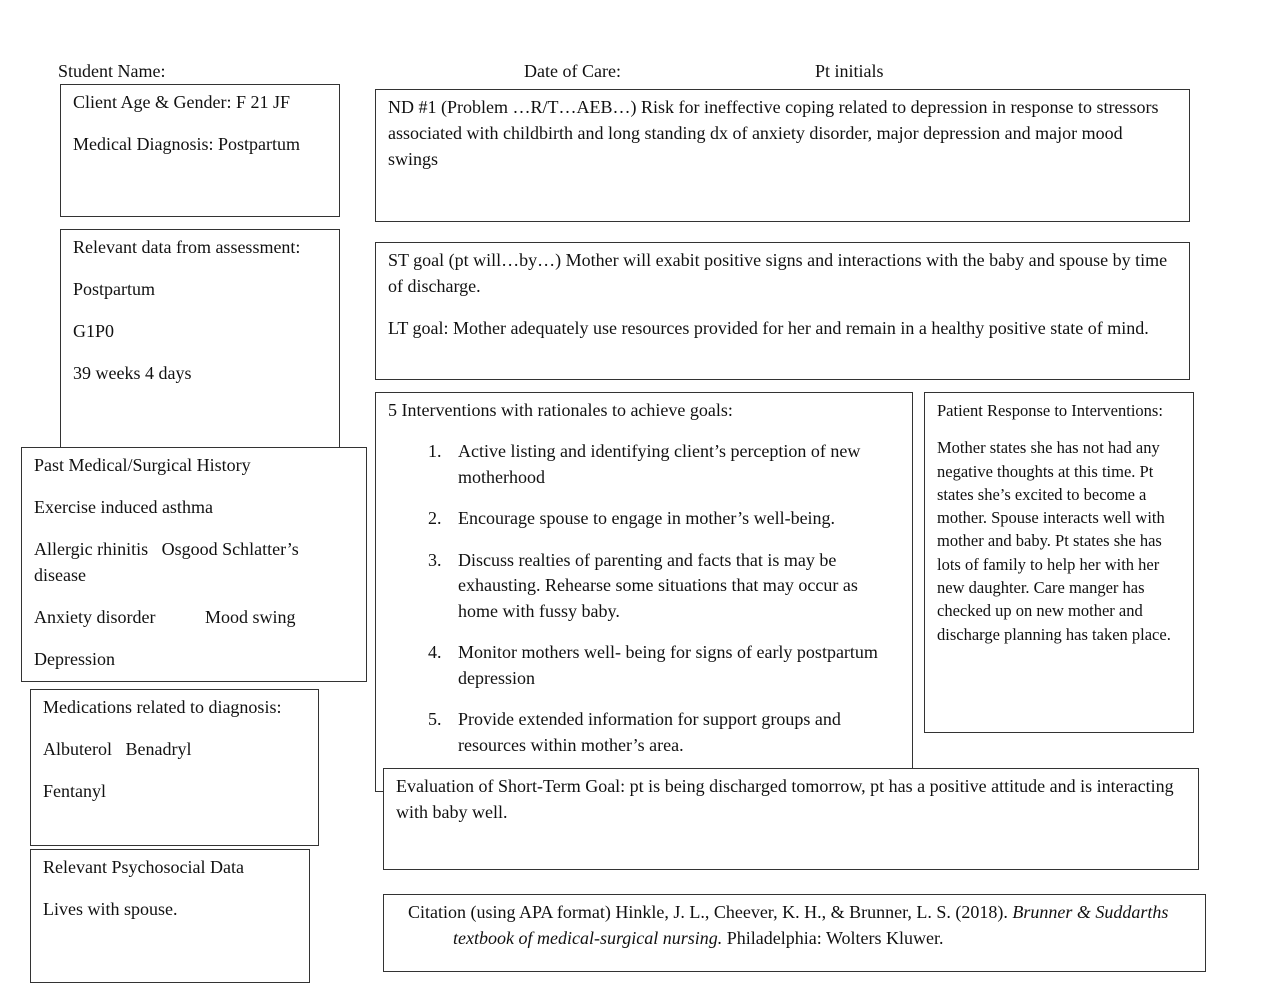 The height and width of the screenshot is (989, 1280). Describe the element at coordinates (187, 247) in the screenshot. I see `assessment-title: Relevant data from assessment:` at that location.